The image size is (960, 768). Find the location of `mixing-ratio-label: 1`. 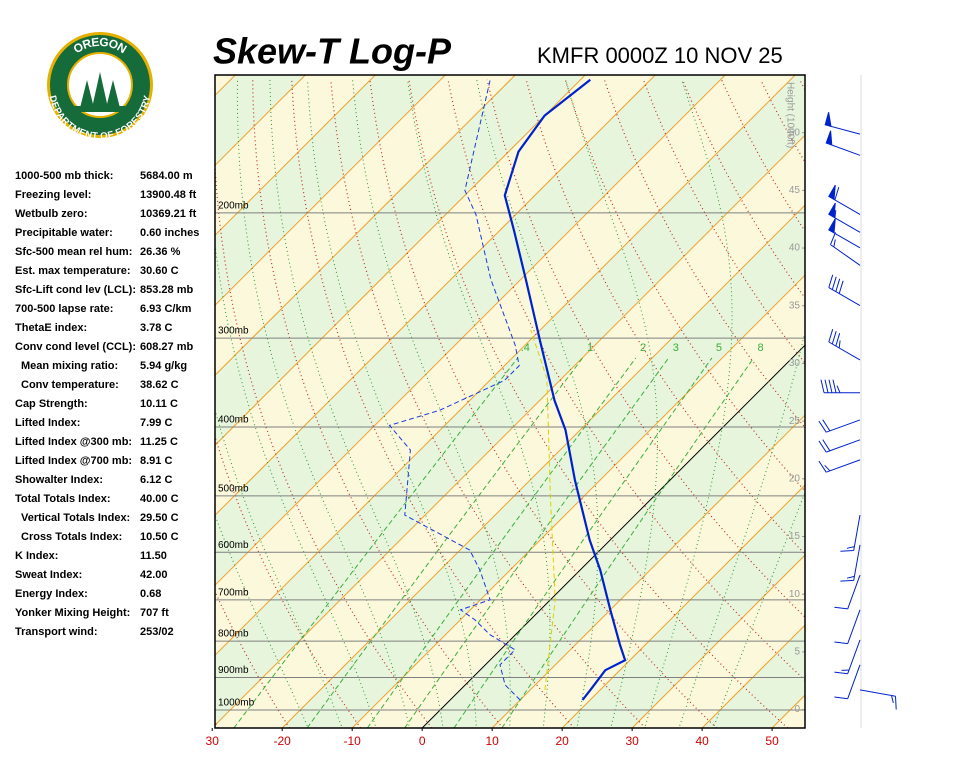

mixing-ratio-label: 1 is located at coordinates (590, 348).